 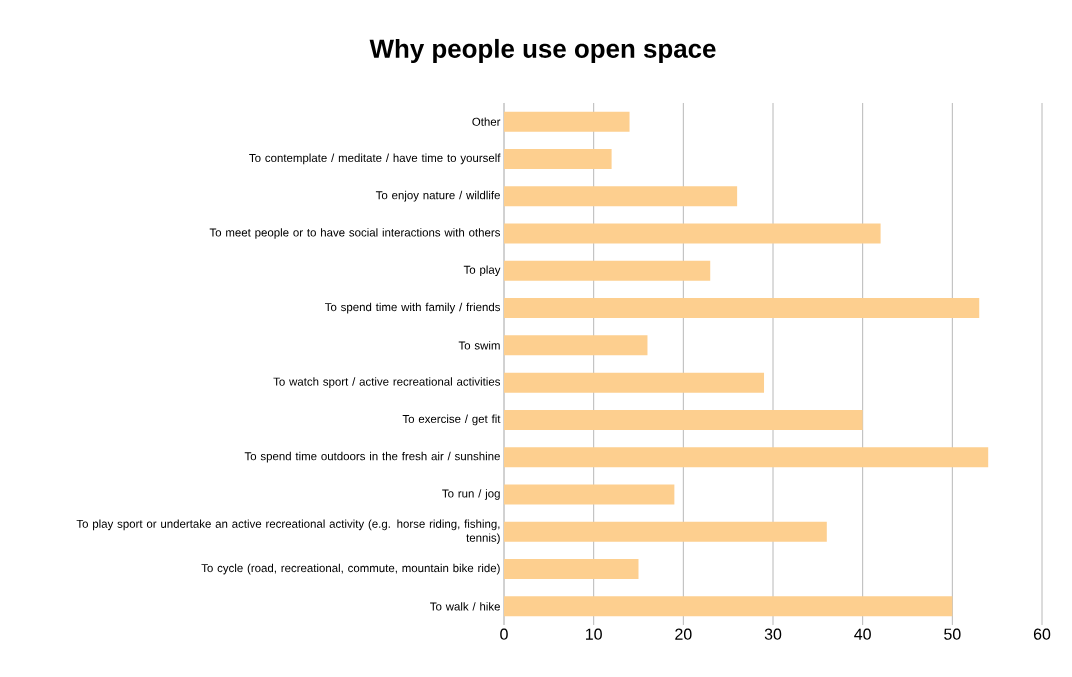 I want to click on x-tick-label: 20, so click(x=683, y=634).